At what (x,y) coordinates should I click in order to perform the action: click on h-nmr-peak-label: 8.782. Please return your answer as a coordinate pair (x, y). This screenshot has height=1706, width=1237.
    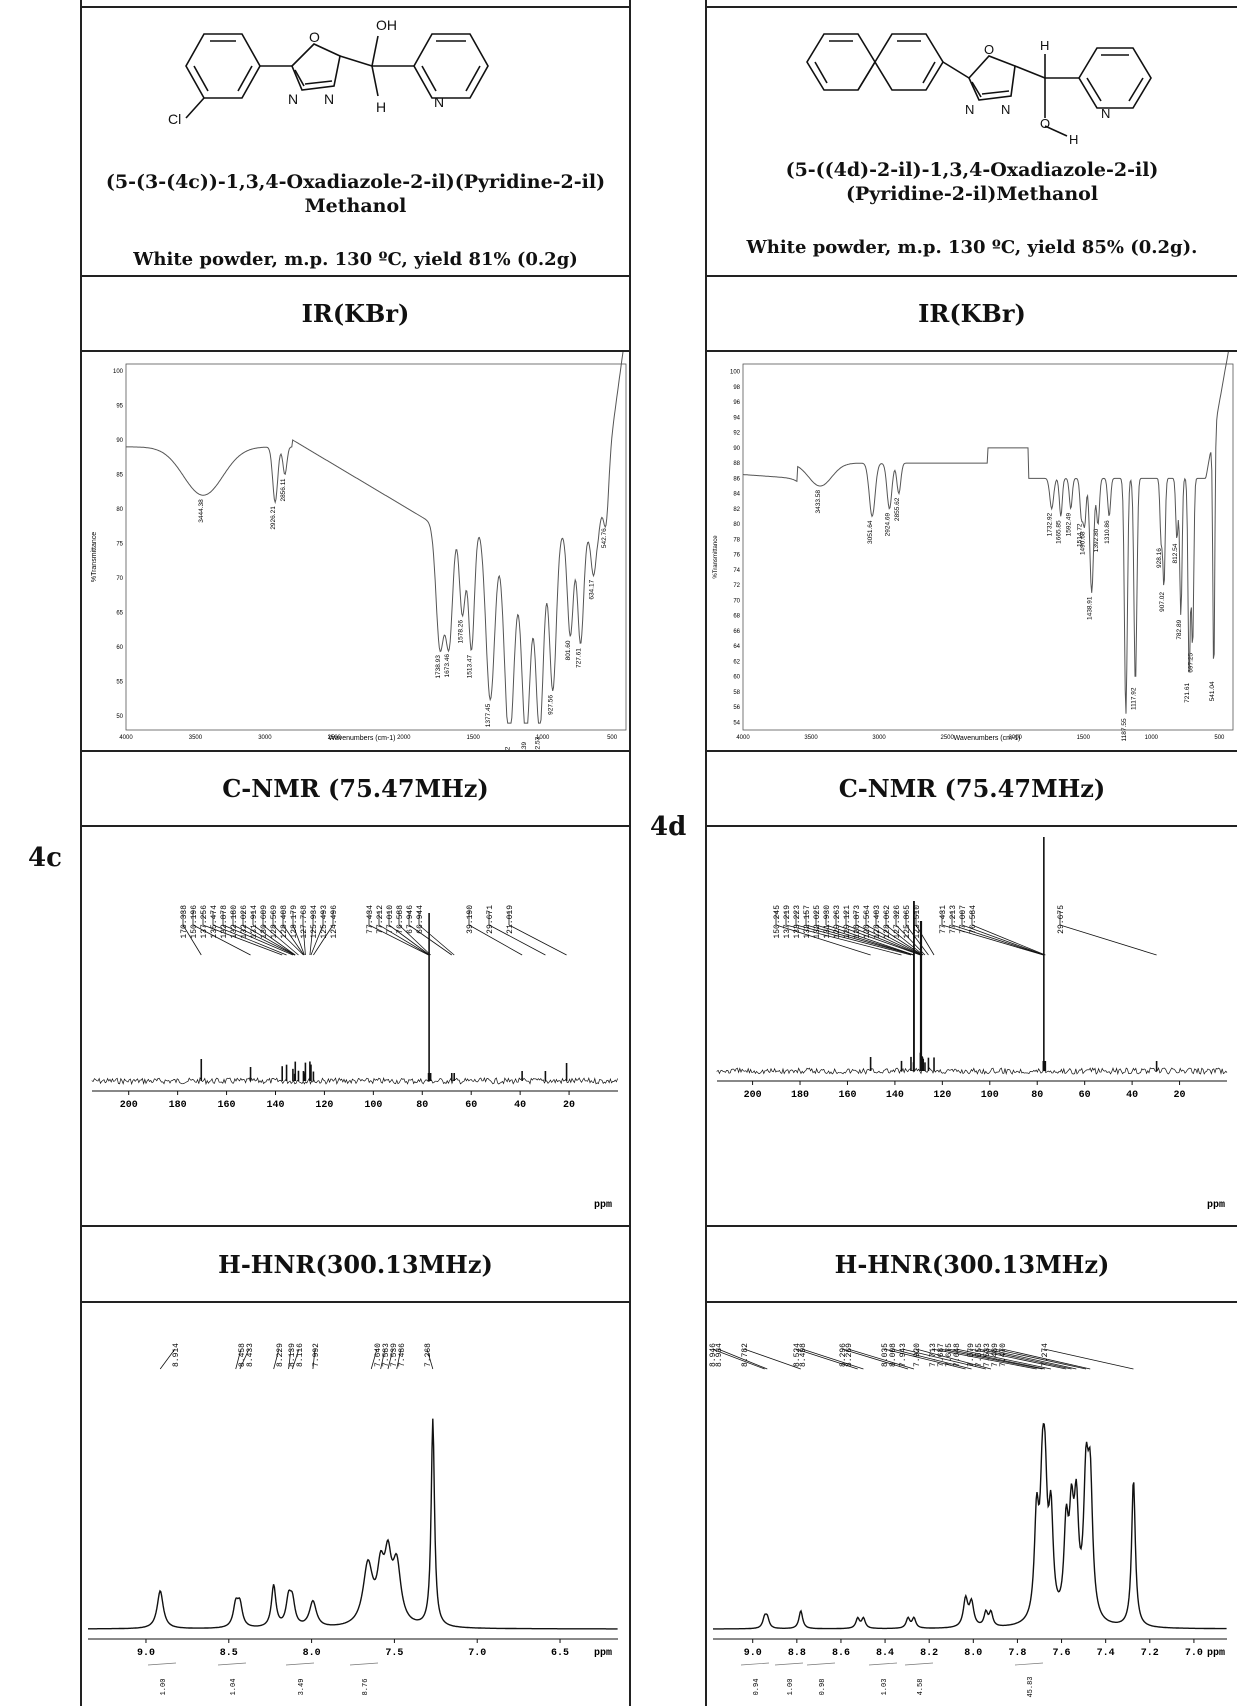
    Looking at the image, I should click on (745, 1355).